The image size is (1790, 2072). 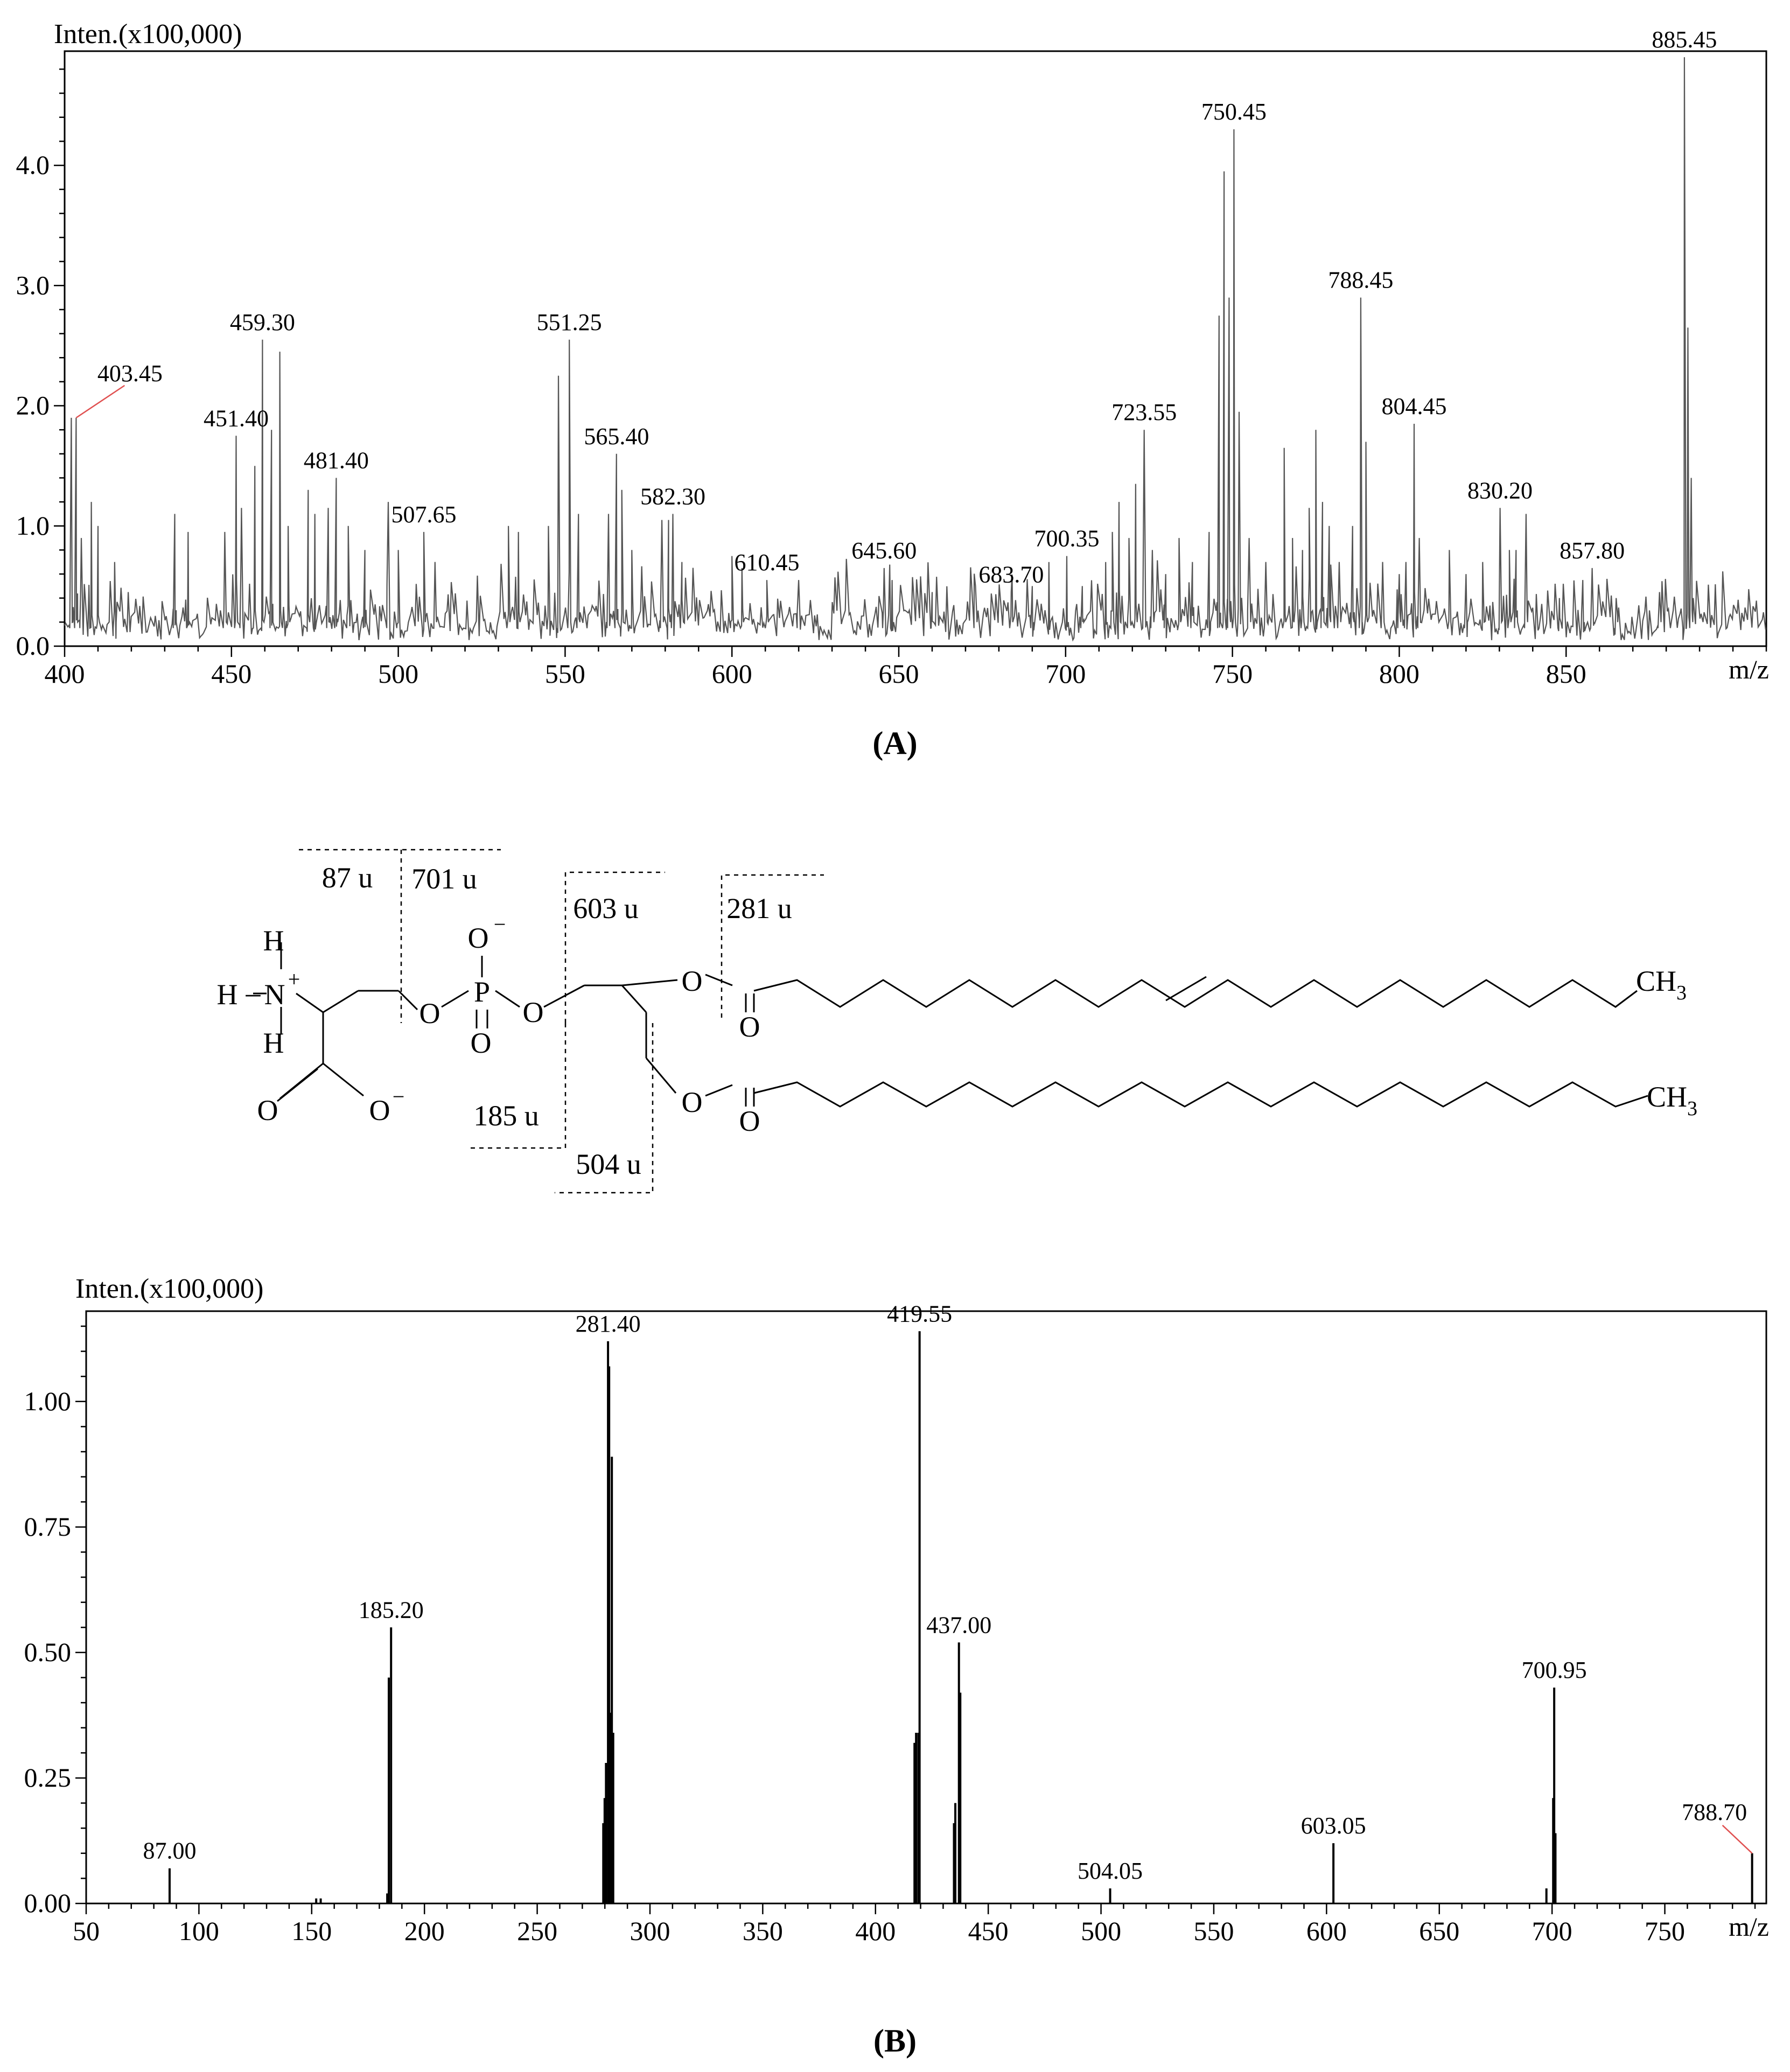 I want to click on chart-b-x-tick-label: 300, so click(x=650, y=1931).